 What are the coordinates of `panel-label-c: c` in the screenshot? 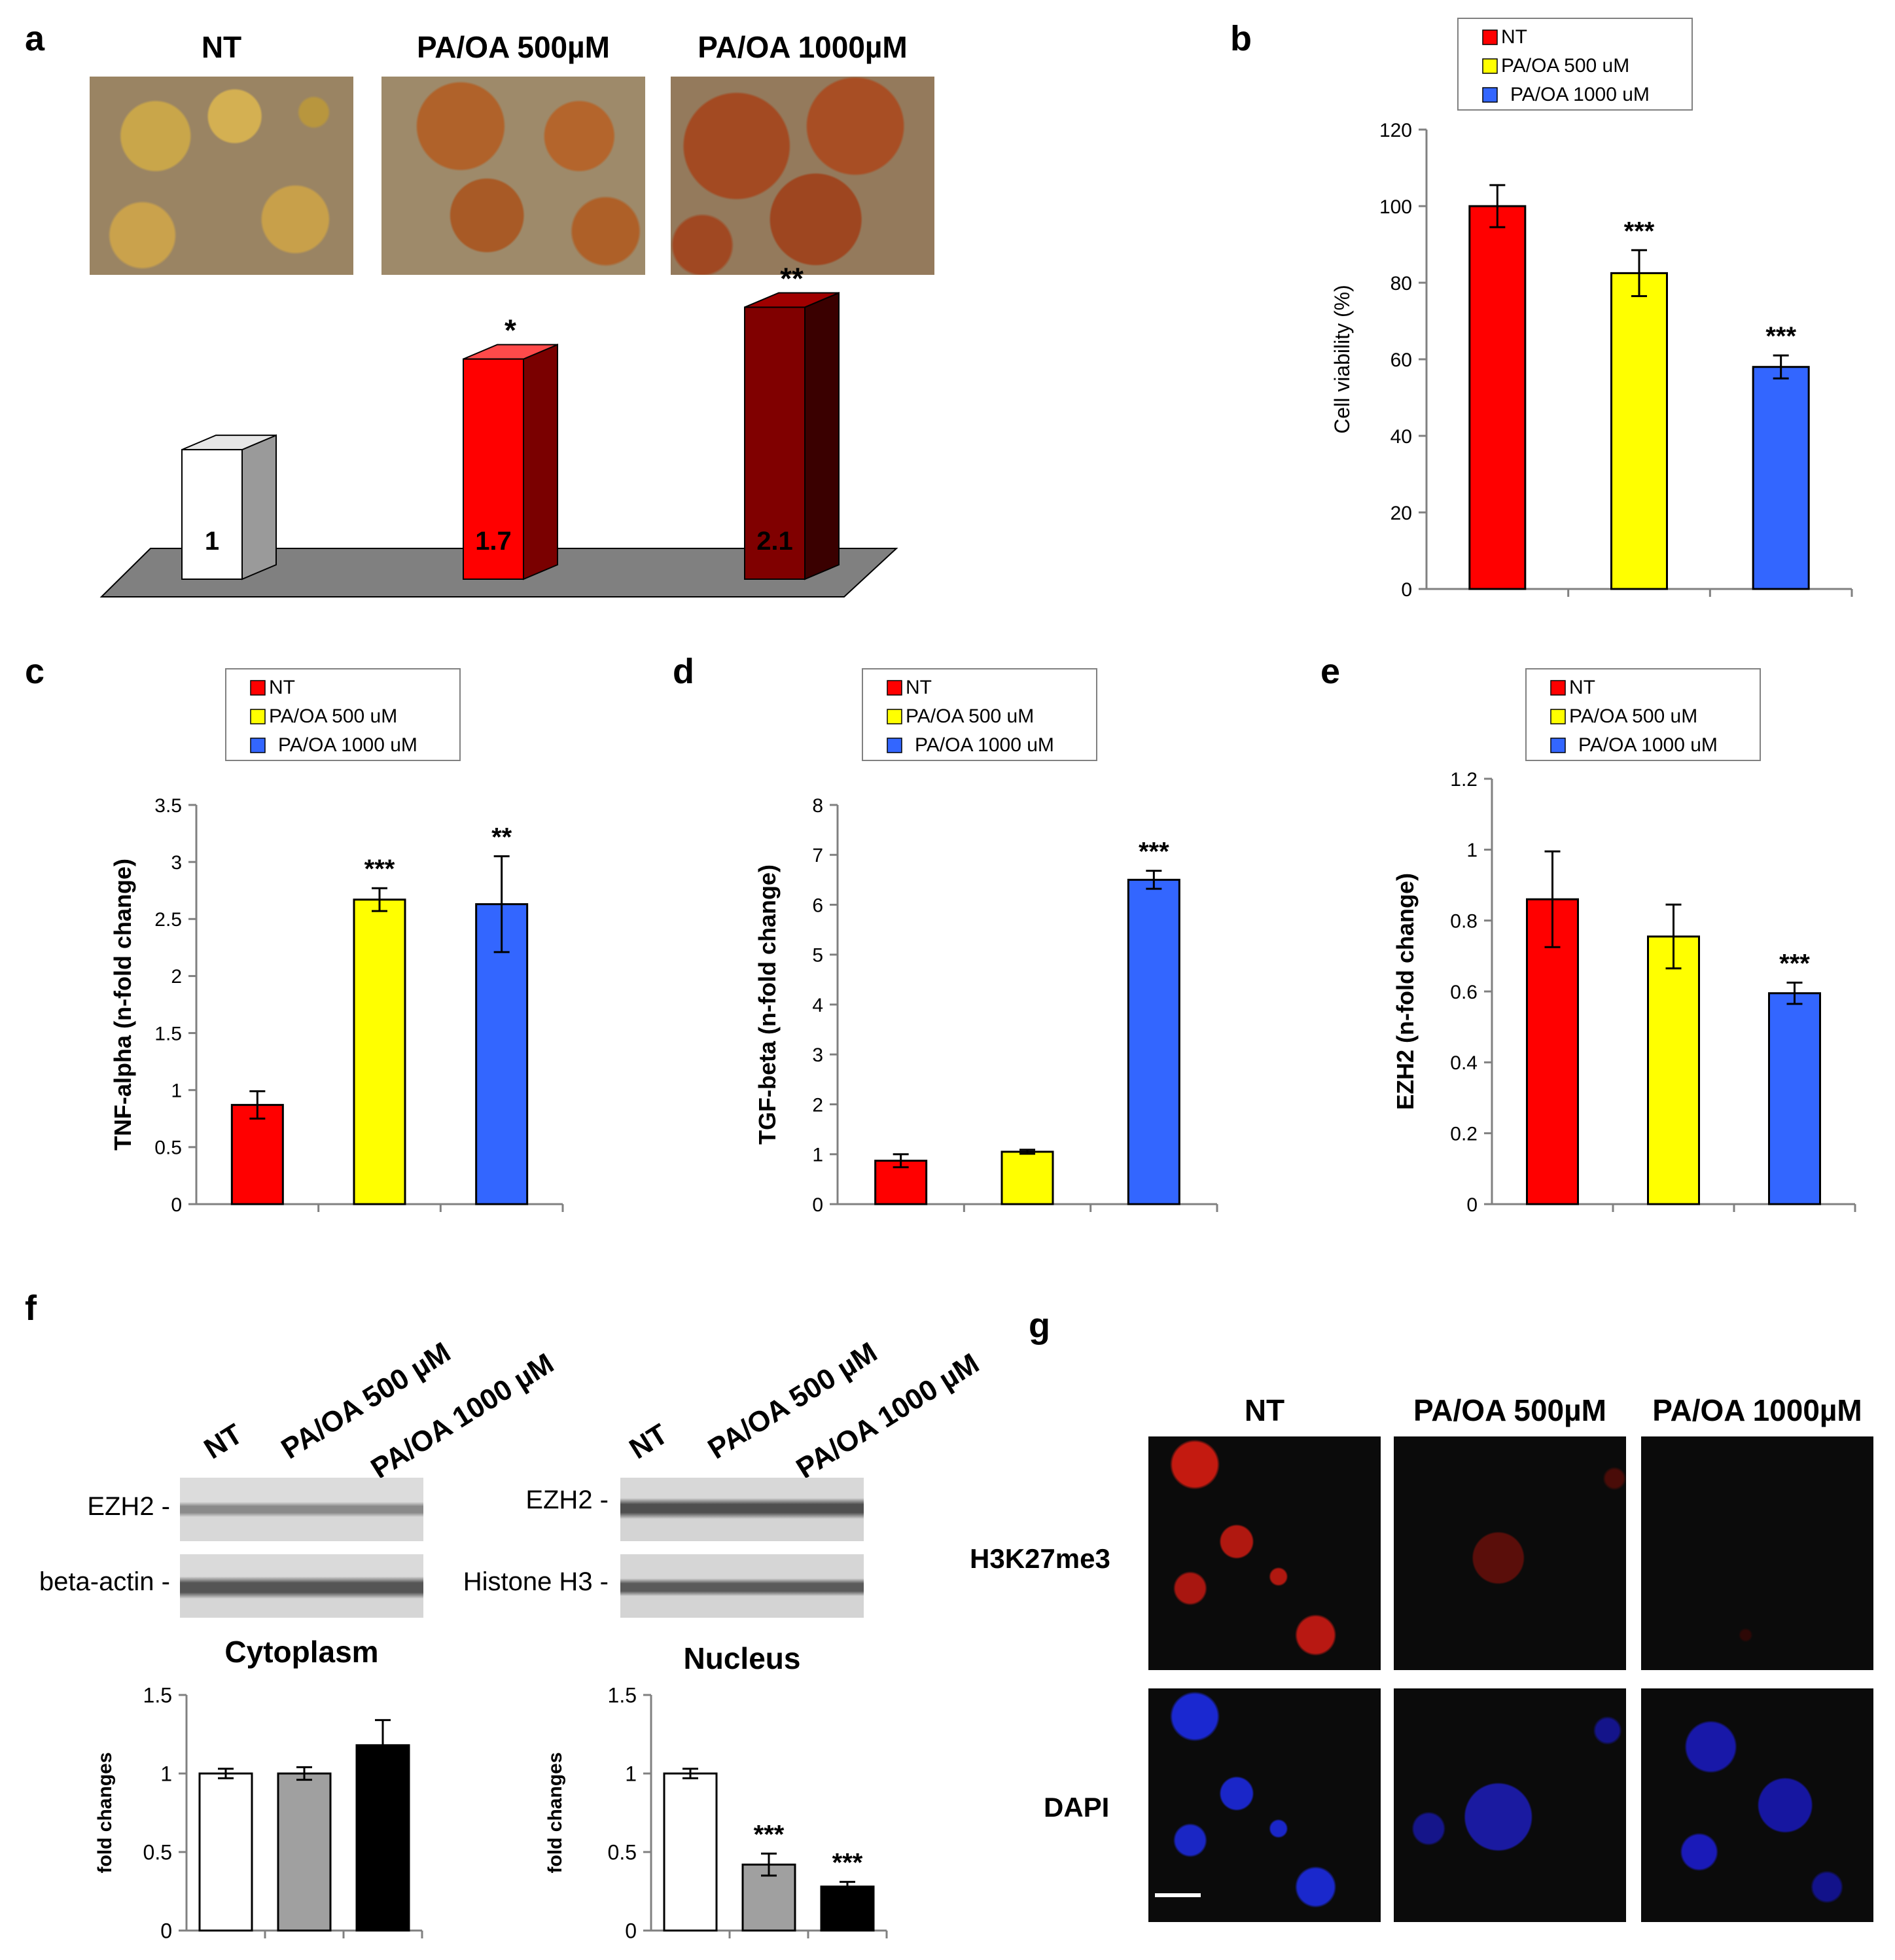 It's located at (35, 672).